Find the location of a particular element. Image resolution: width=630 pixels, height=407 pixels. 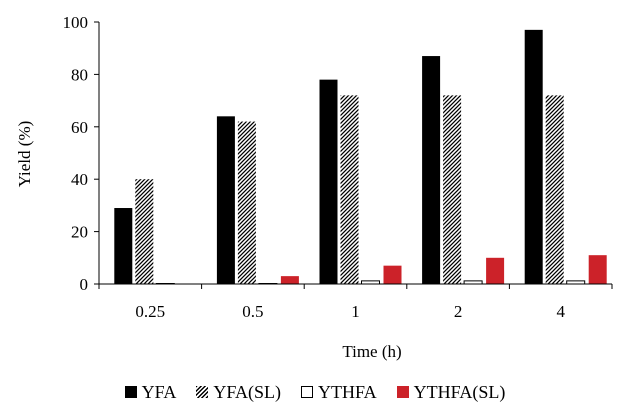

legend-label: YTHFA is located at coordinates (347, 391).